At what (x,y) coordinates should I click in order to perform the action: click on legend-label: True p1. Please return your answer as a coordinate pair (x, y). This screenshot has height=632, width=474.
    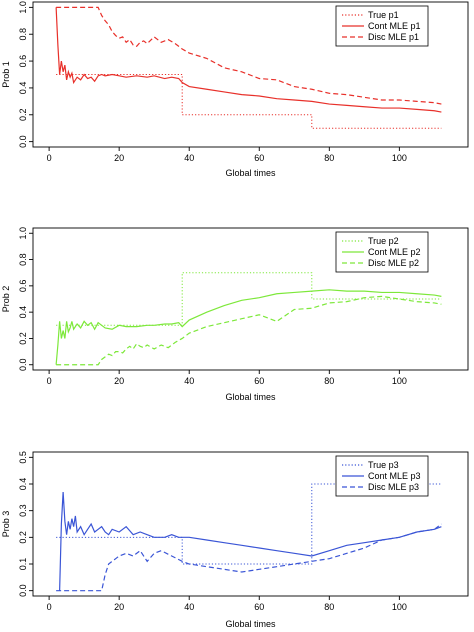
    Looking at the image, I should click on (383, 15).